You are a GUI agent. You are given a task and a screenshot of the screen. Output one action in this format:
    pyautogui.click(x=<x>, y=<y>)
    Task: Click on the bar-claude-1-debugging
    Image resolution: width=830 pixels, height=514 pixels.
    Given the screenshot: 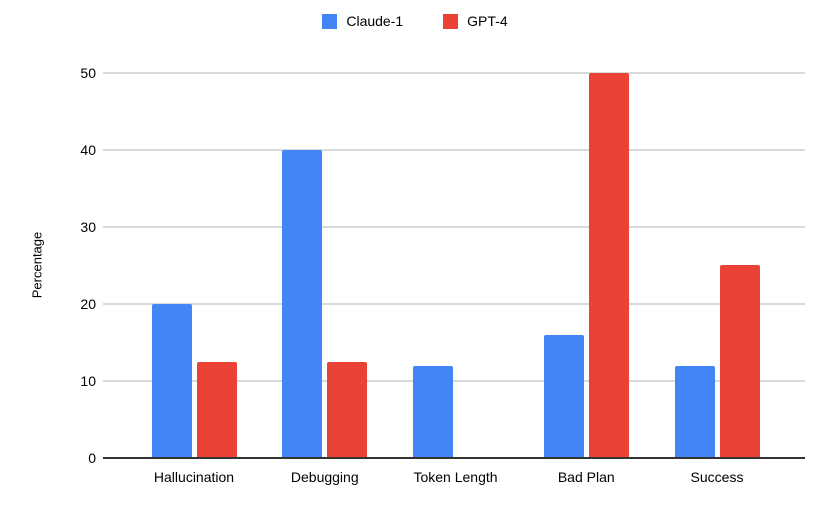 What is the action you would take?
    pyautogui.click(x=302, y=304)
    